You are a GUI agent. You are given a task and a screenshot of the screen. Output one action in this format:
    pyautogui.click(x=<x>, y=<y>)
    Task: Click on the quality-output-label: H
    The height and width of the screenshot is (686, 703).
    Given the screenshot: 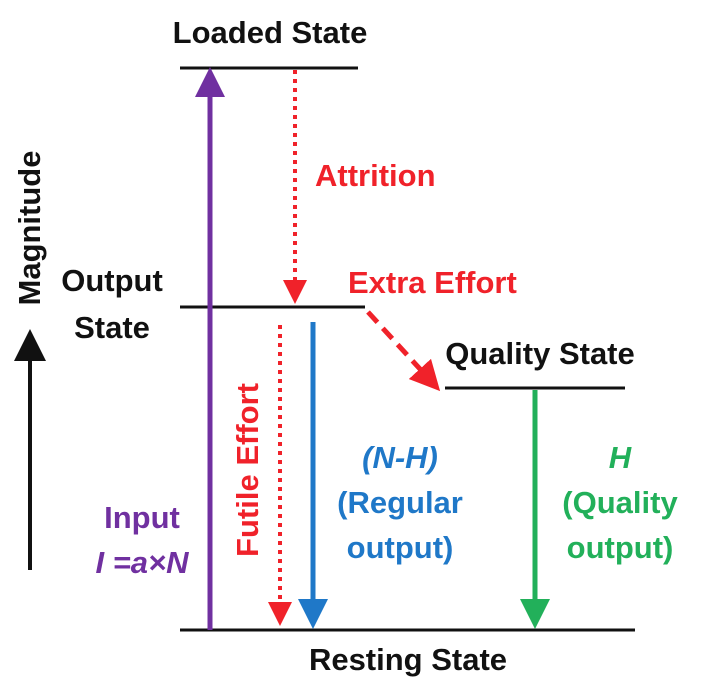 What is the action you would take?
    pyautogui.click(x=620, y=457)
    